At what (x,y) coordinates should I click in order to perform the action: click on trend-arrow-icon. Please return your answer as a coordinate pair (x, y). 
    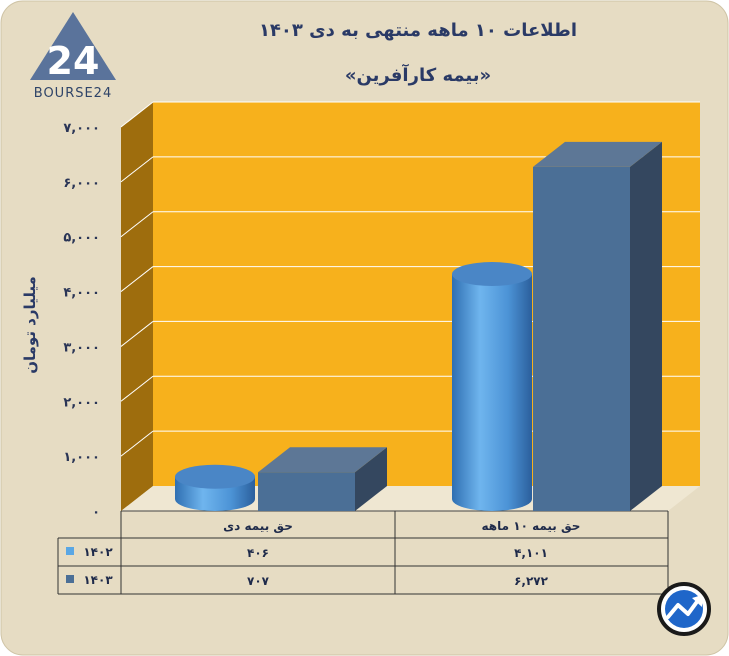
    Looking at the image, I should click on (684, 609).